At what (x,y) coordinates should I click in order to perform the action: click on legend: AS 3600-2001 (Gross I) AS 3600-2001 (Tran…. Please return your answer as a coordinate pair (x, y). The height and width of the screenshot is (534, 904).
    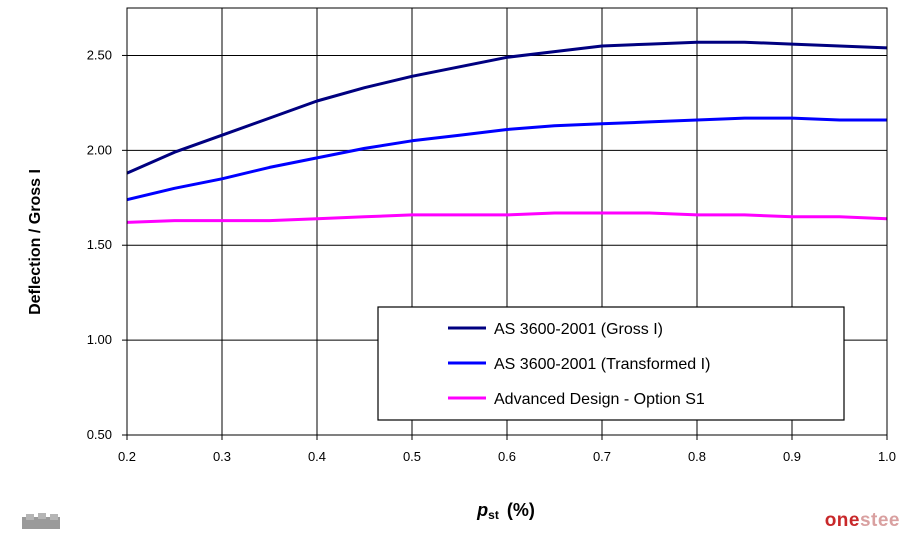
    Looking at the image, I should click on (611, 363).